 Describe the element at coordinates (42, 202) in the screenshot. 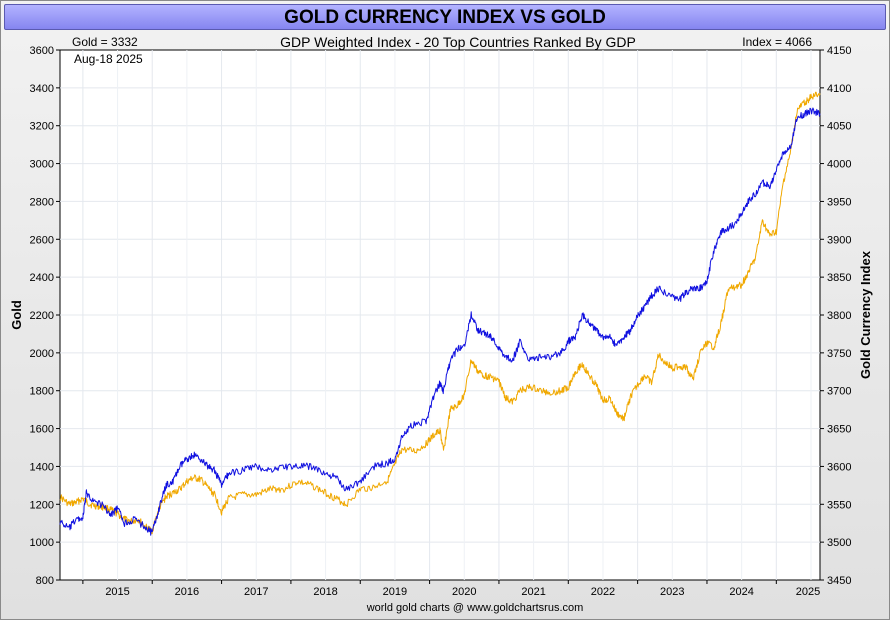

I see `y-left-tick-label: 2800` at that location.